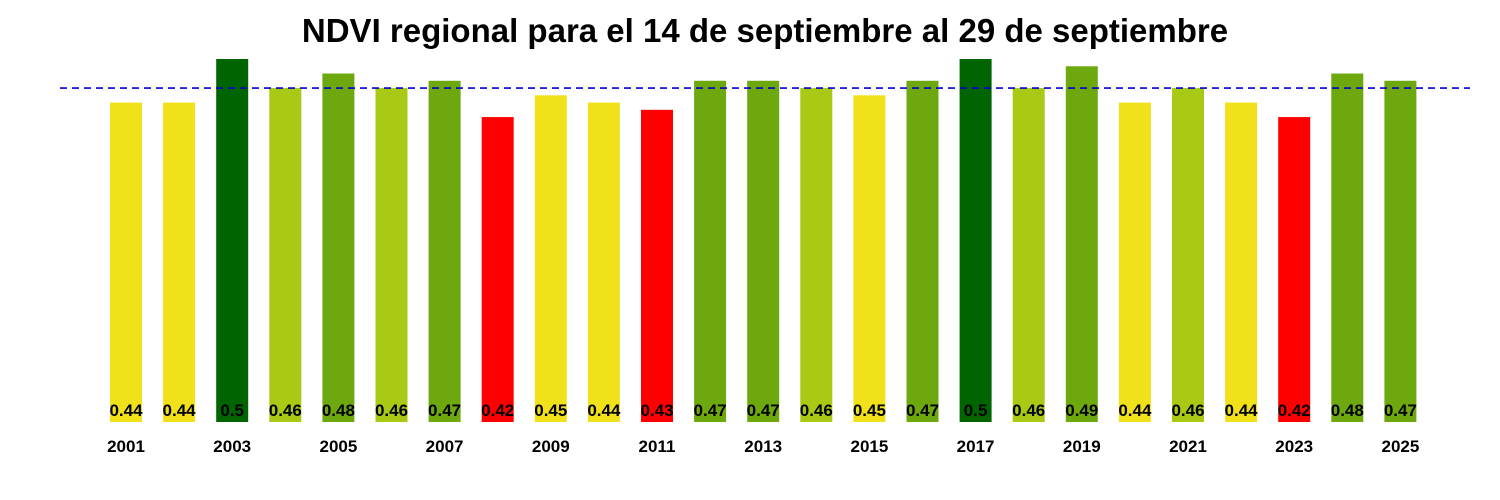 The image size is (1500, 500). I want to click on bar-2007, so click(444, 251).